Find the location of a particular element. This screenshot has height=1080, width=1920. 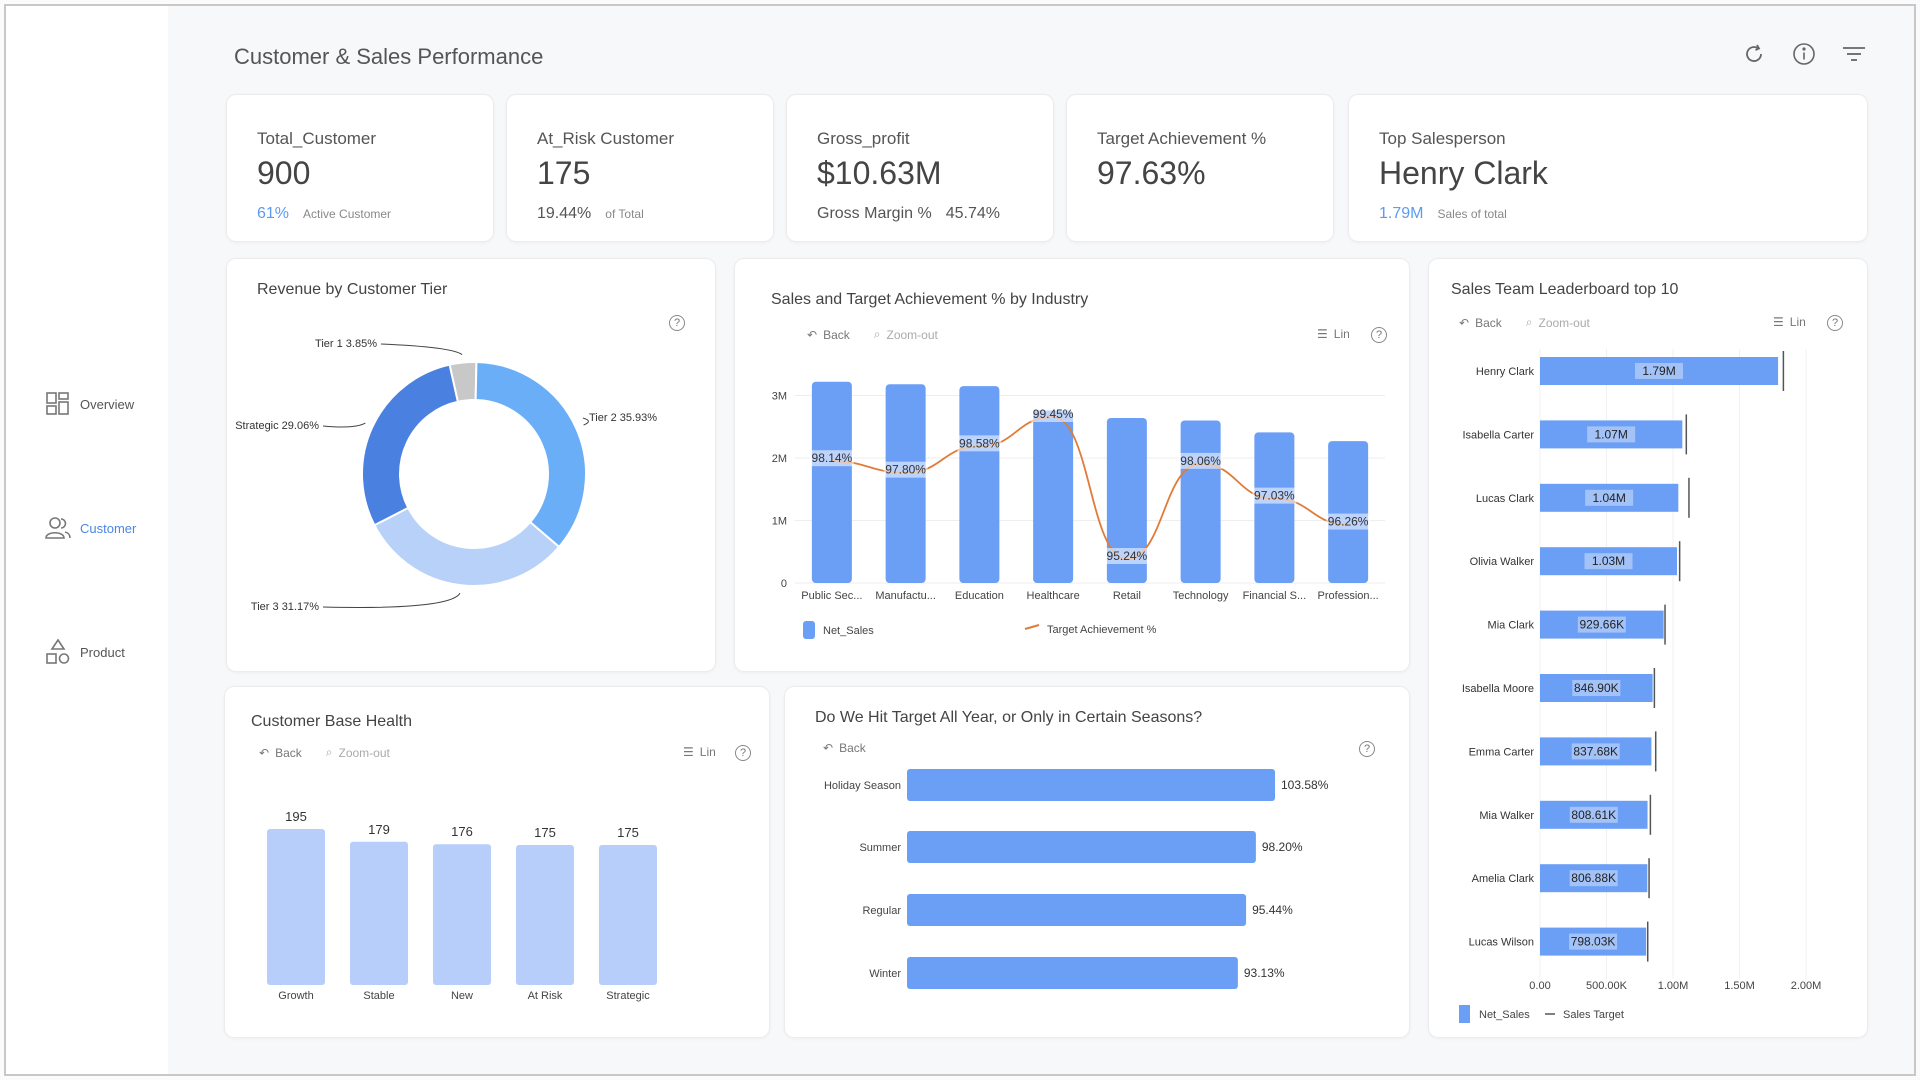

refresh-icon is located at coordinates (1754, 54).